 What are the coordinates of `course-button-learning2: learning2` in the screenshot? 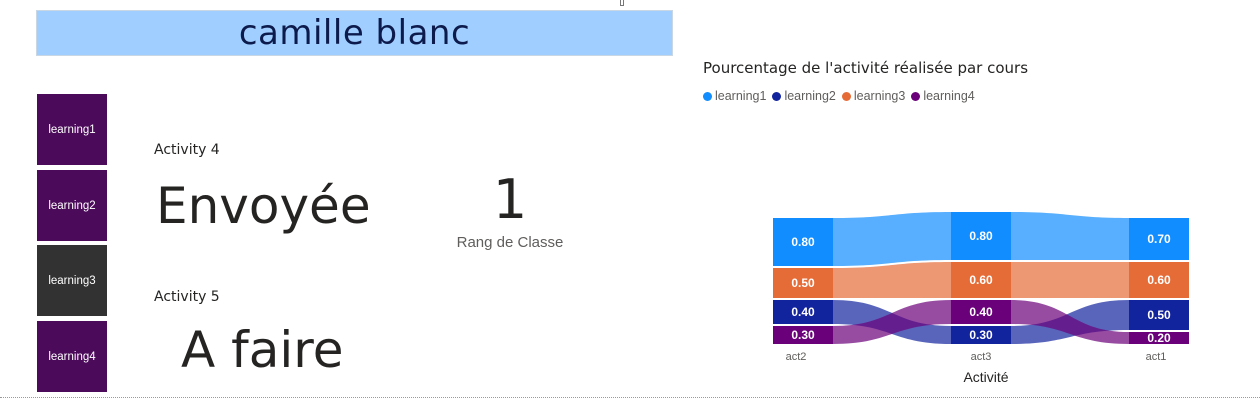 It's located at (72, 205).